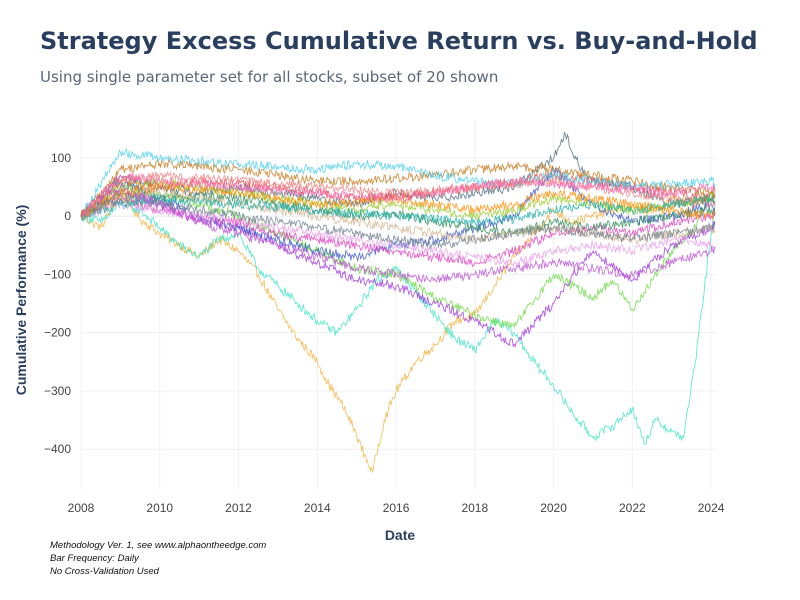  I want to click on y-axis-ticks: 100 0 −100 −200 −300 −400, so click(57, 303).